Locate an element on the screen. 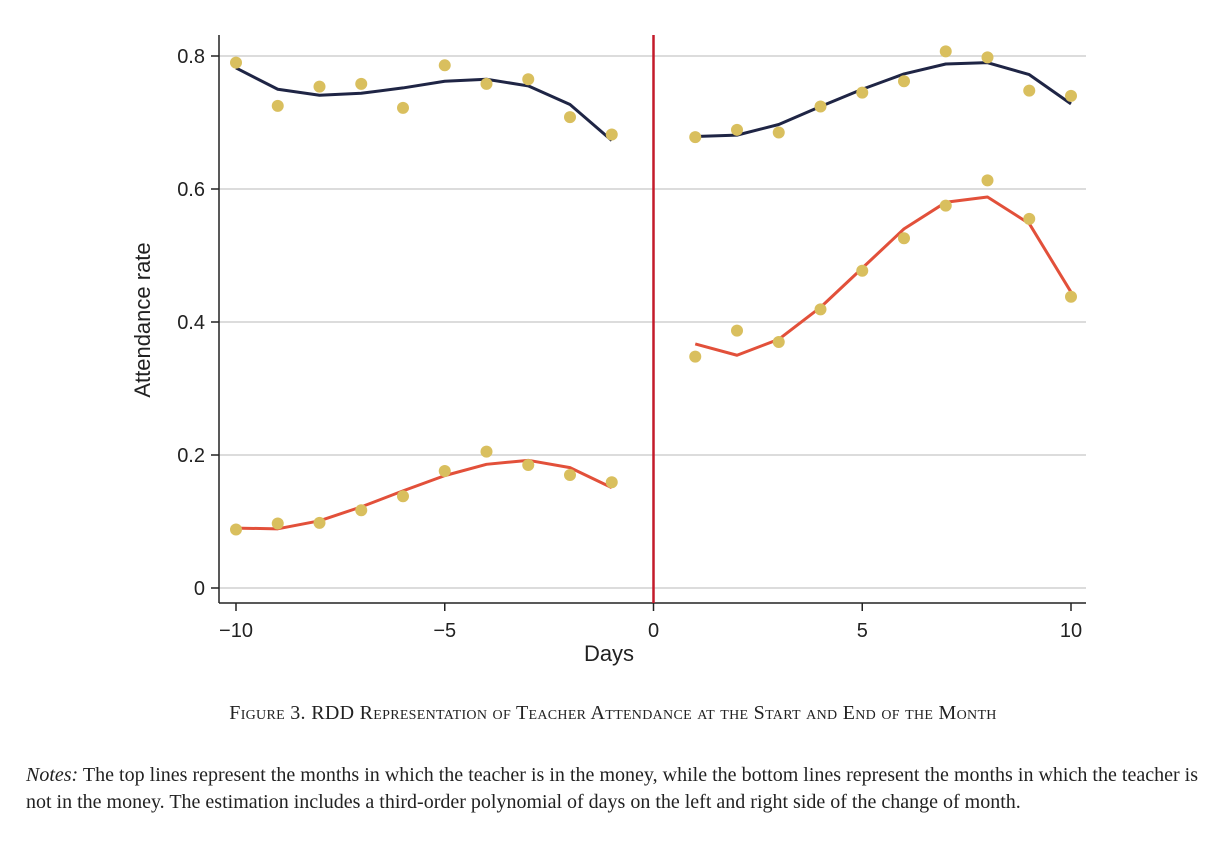 The height and width of the screenshot is (862, 1226). y-tick-label: 0 is located at coordinates (199, 589).